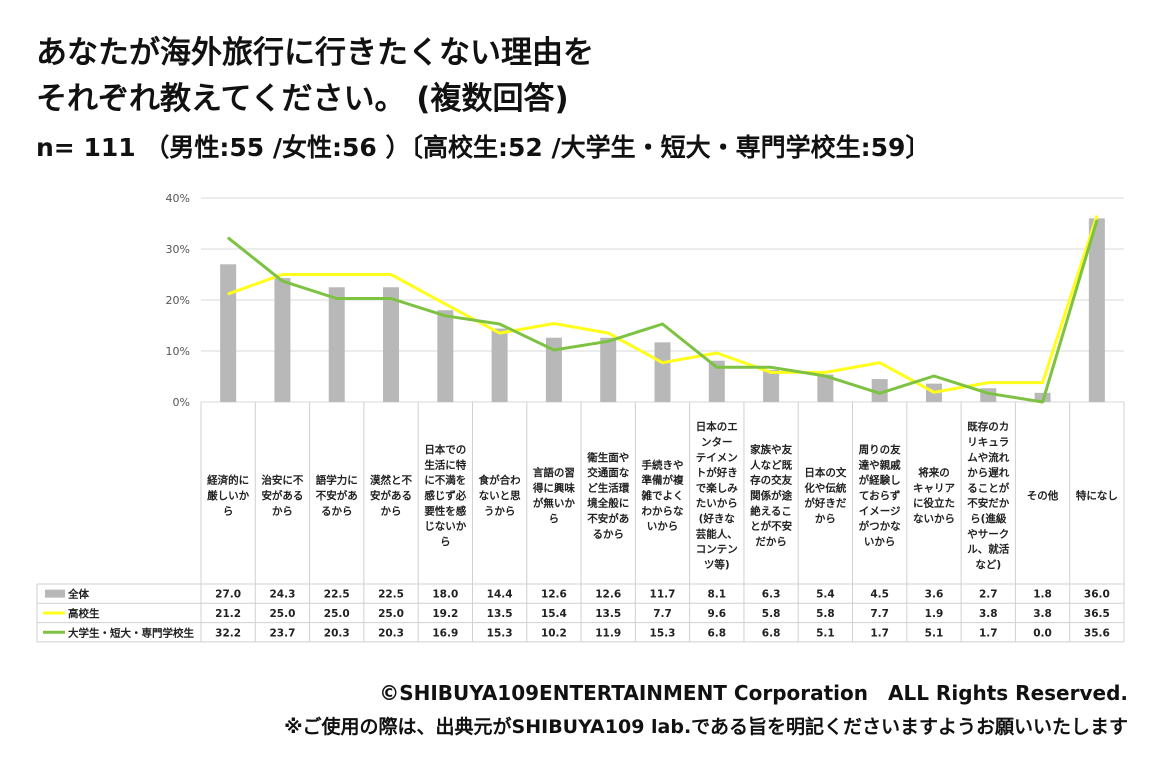 The width and height of the screenshot is (1160, 780). Describe the element at coordinates (445, 595) in the screenshot. I see `data-label: 18.0` at that location.